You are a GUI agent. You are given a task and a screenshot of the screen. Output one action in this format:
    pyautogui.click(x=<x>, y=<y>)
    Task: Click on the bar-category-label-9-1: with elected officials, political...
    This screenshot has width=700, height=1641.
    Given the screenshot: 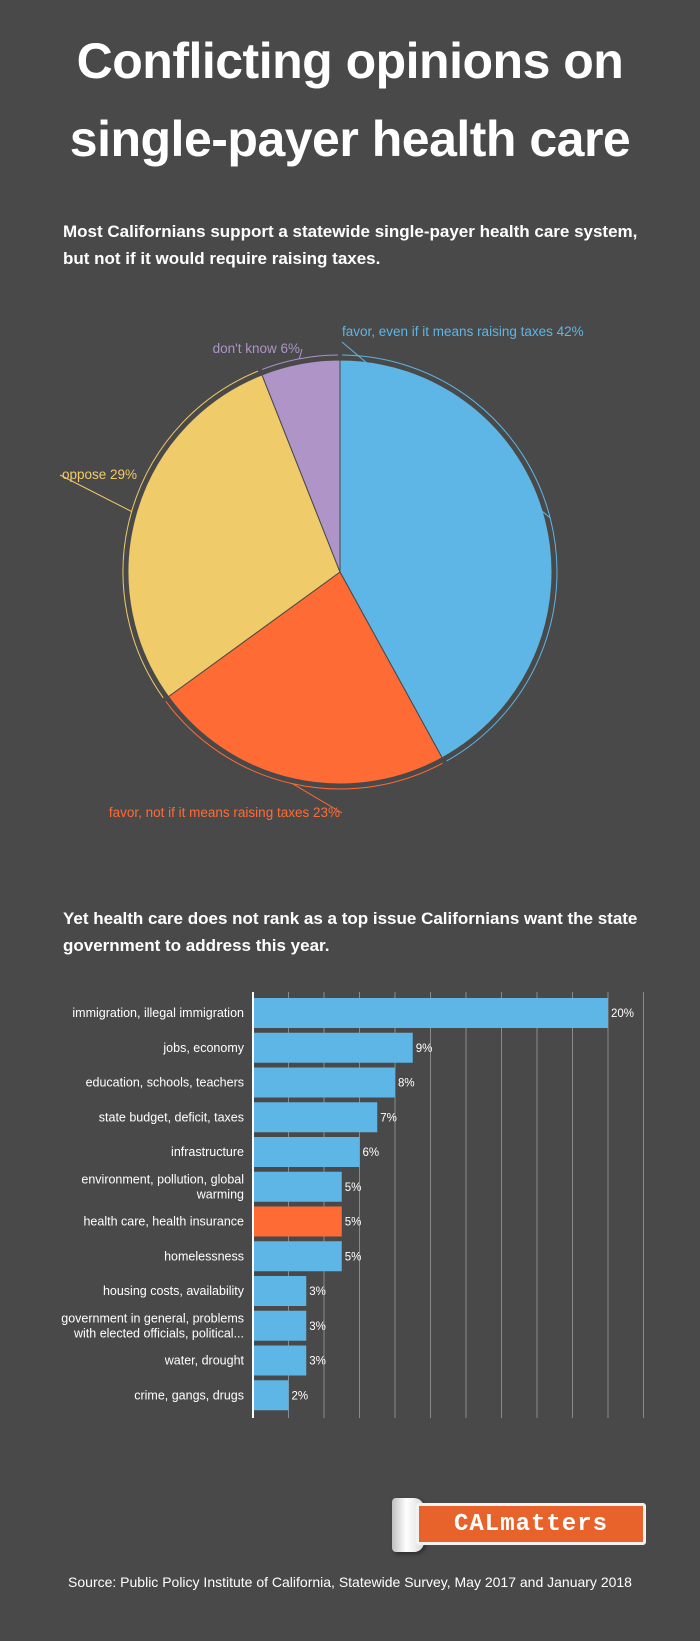 What is the action you would take?
    pyautogui.click(x=158, y=1333)
    